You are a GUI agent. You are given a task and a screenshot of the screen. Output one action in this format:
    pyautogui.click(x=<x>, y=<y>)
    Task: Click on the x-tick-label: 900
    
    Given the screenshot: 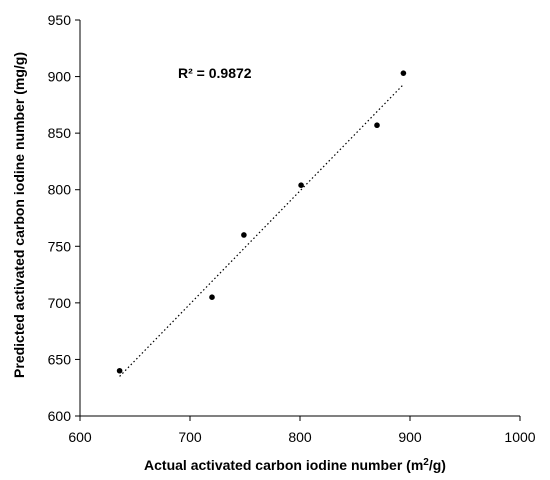 What is the action you would take?
    pyautogui.click(x=410, y=437)
    